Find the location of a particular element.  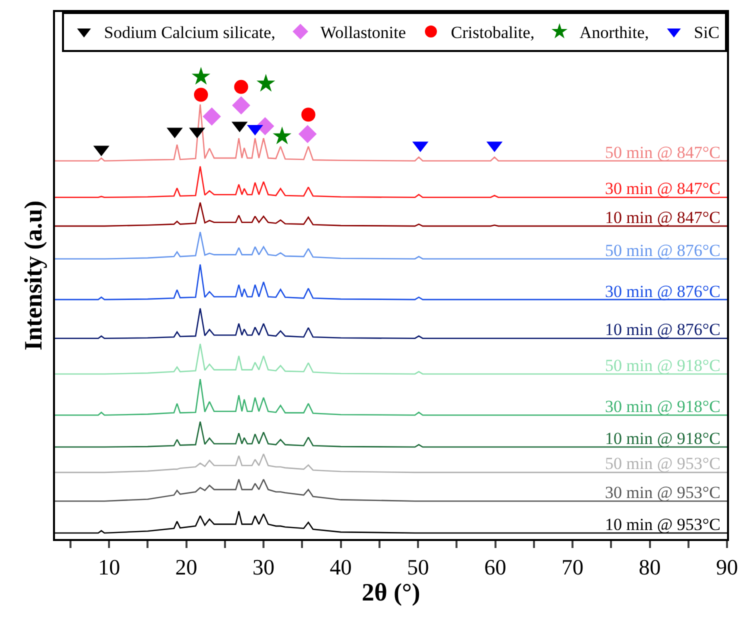

series-label: 50 min @ 953°C is located at coordinates (662, 463).